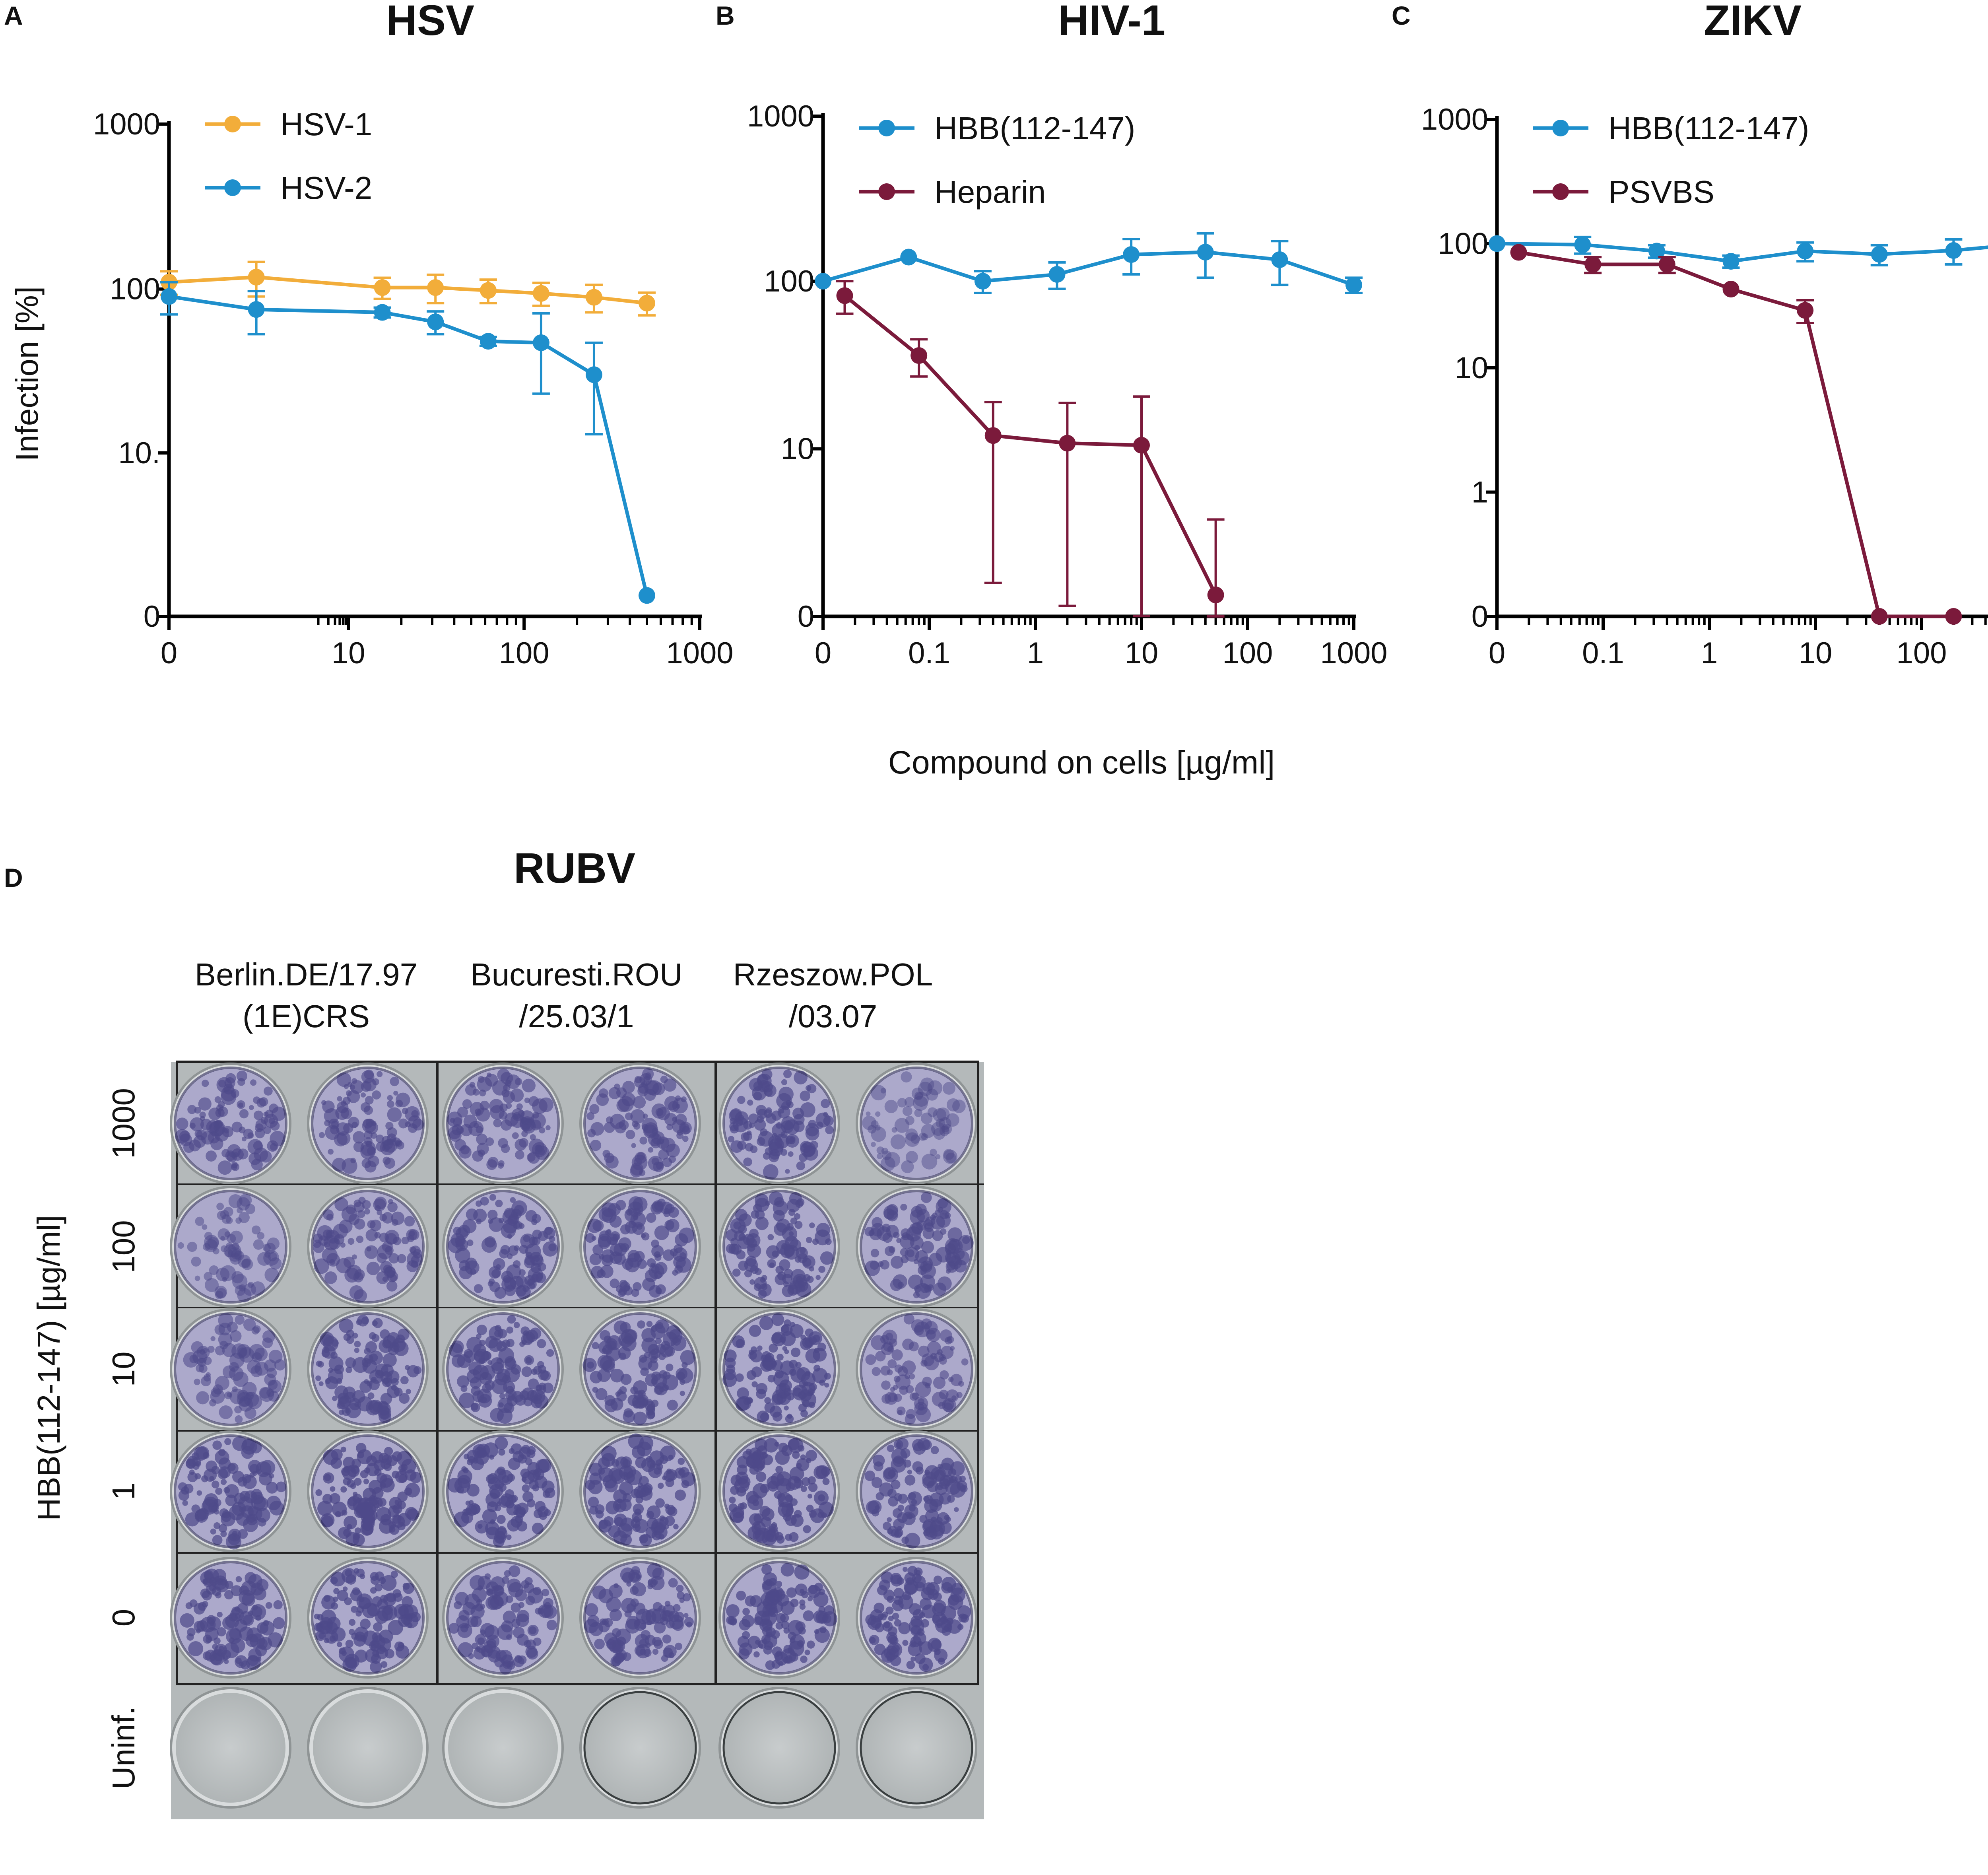 The height and width of the screenshot is (1875, 1988). Describe the element at coordinates (27, 373) in the screenshot. I see `y-axis-label-a: Infection [%]` at that location.